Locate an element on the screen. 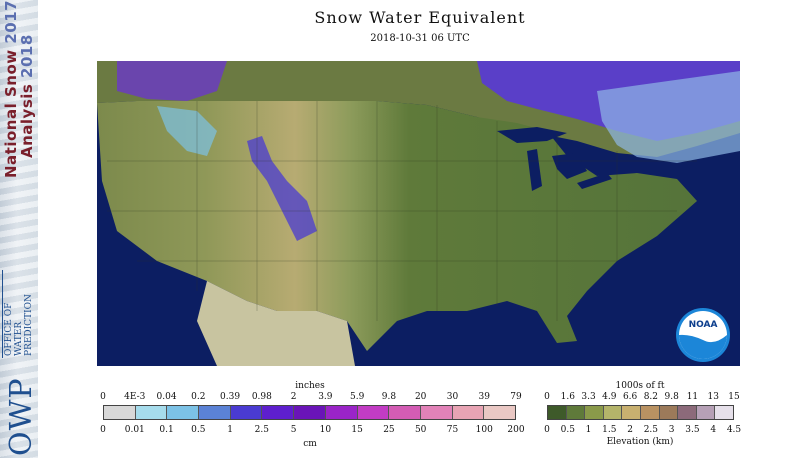 This screenshot has height=458, width=801. owp-logo-text: OWP is located at coordinates (21, 416).